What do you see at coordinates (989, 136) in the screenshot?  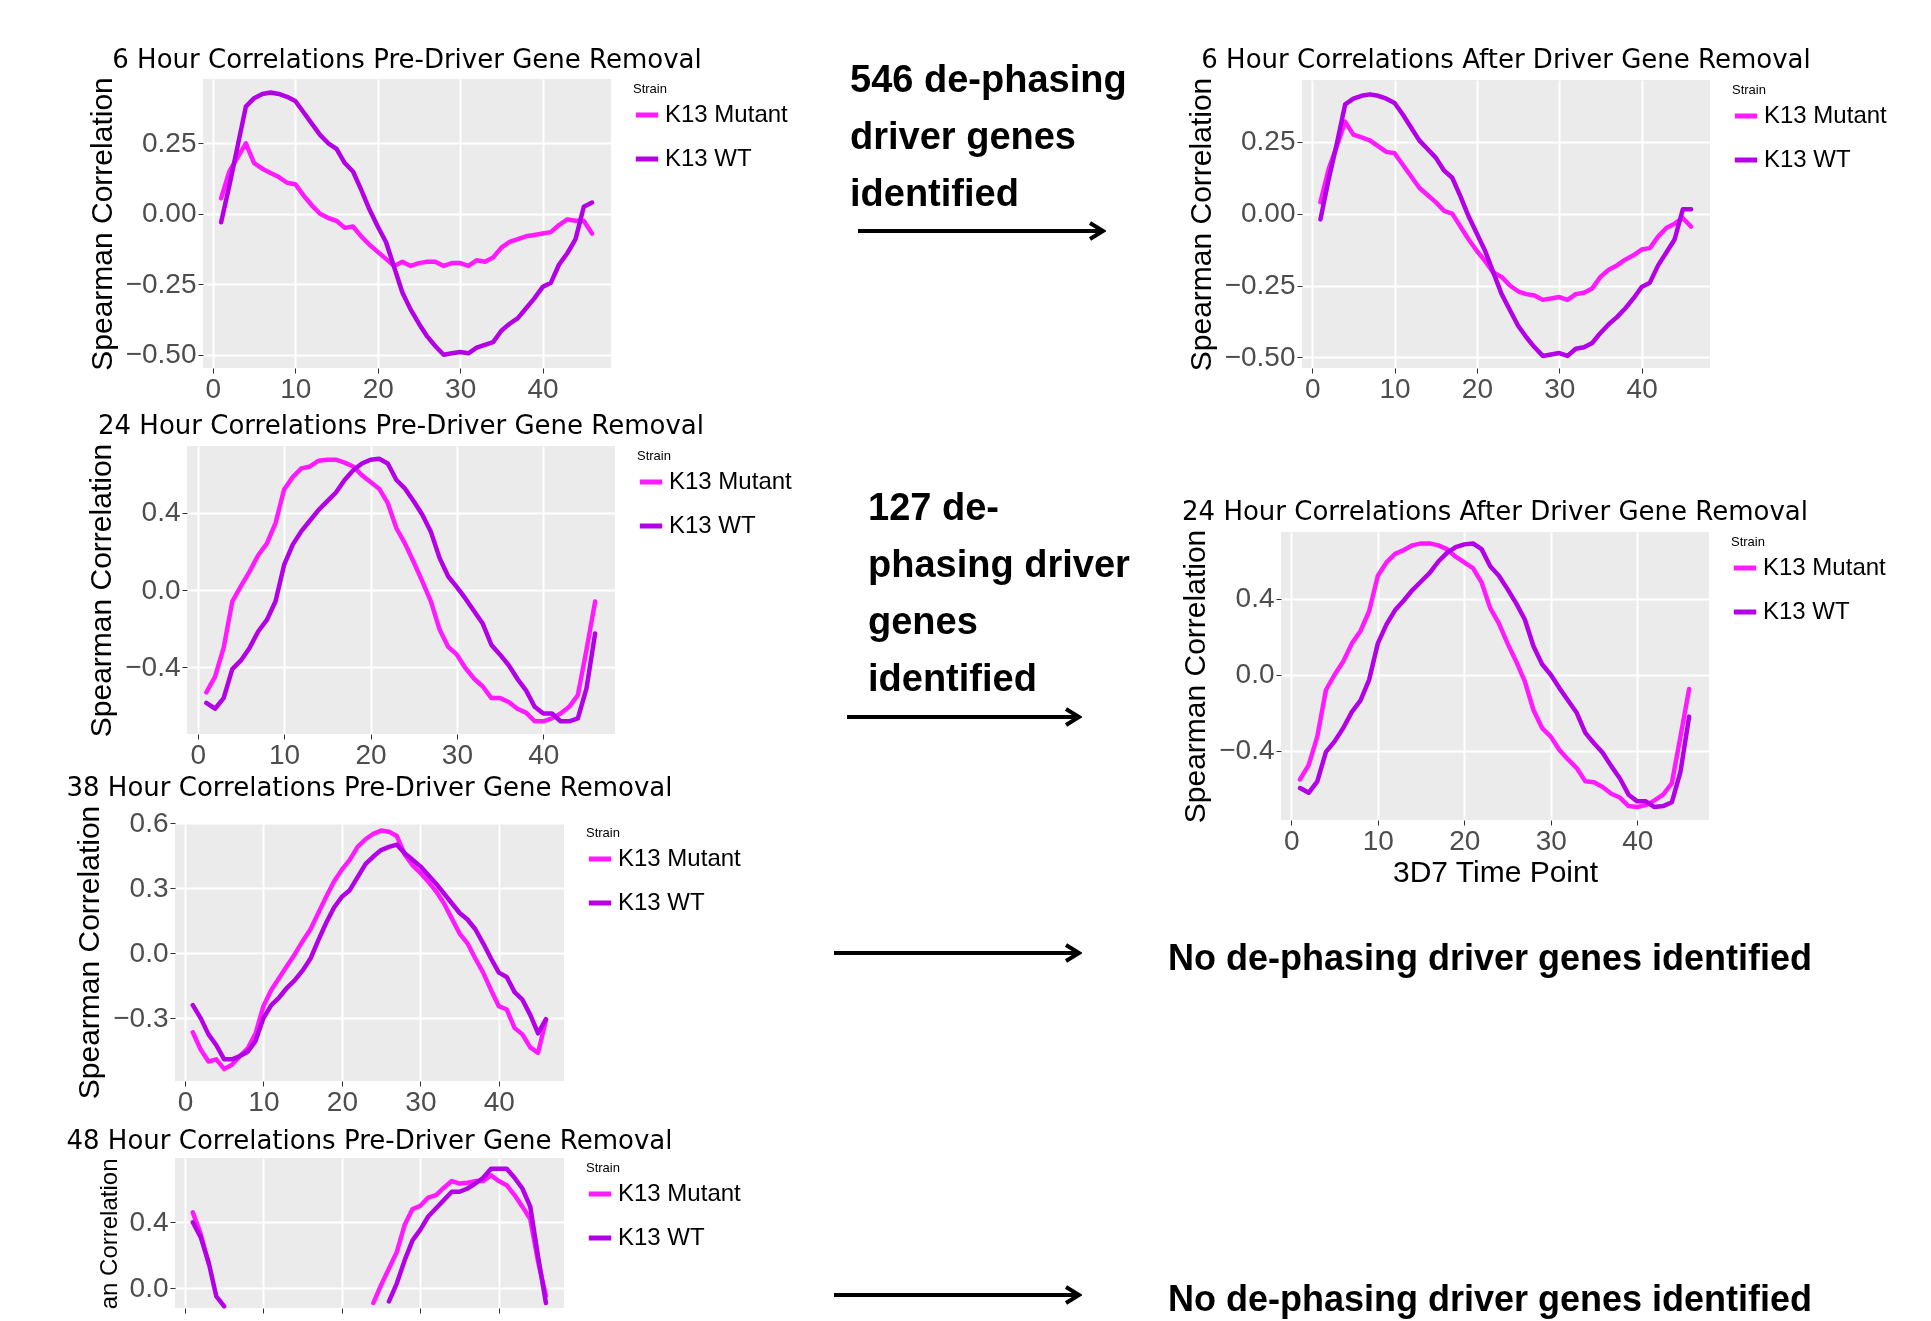 I see `text: 546 de-phasing driver genes identified` at bounding box center [989, 136].